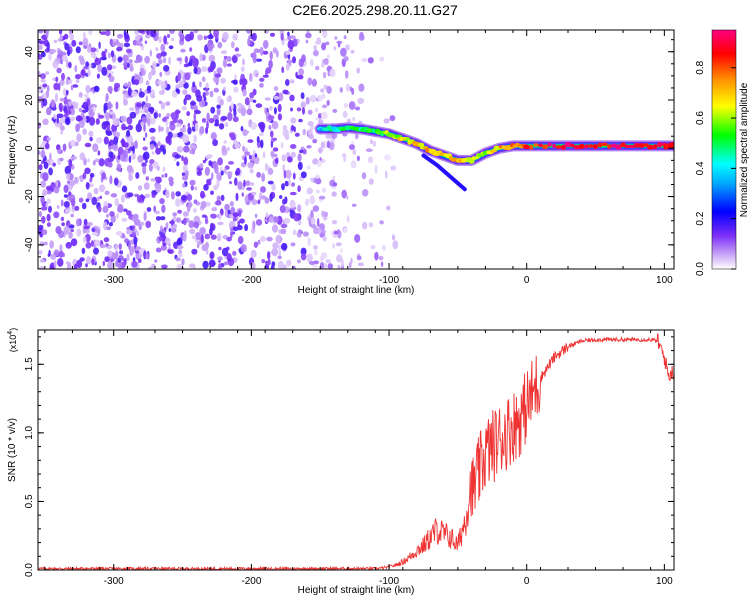 The width and height of the screenshot is (750, 600). Describe the element at coordinates (29, 244) in the screenshot. I see `y-tick-label: -40` at that location.